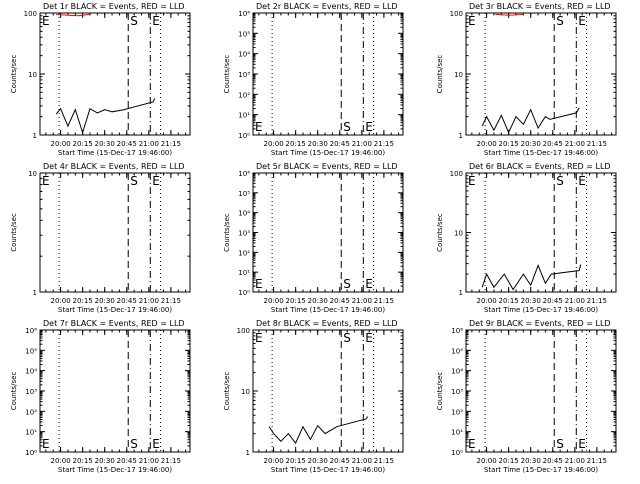 This screenshot has width=640, height=484. Describe the element at coordinates (31, 351) in the screenshot. I see `y-tick-label: 10⁵` at that location.